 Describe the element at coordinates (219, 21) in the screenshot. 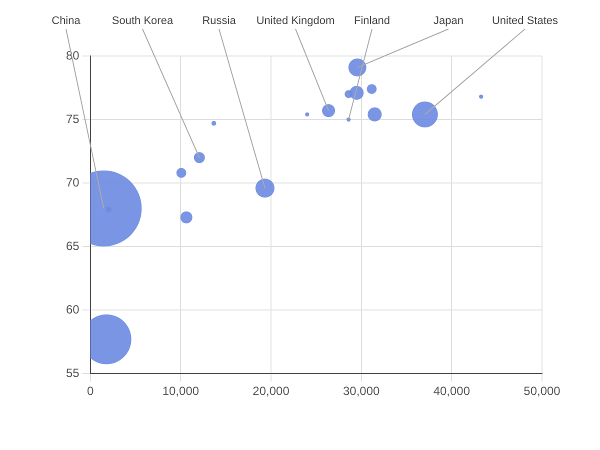

I see `annotation: Russia` at that location.